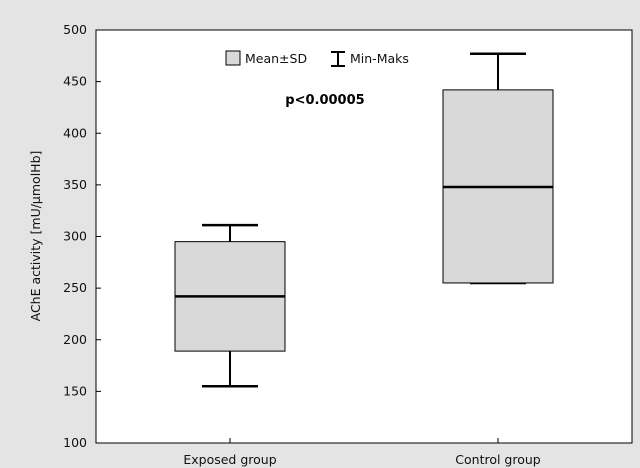 This screenshot has height=468, width=640. I want to click on legend-box-label: Mean±SD, so click(276, 58).